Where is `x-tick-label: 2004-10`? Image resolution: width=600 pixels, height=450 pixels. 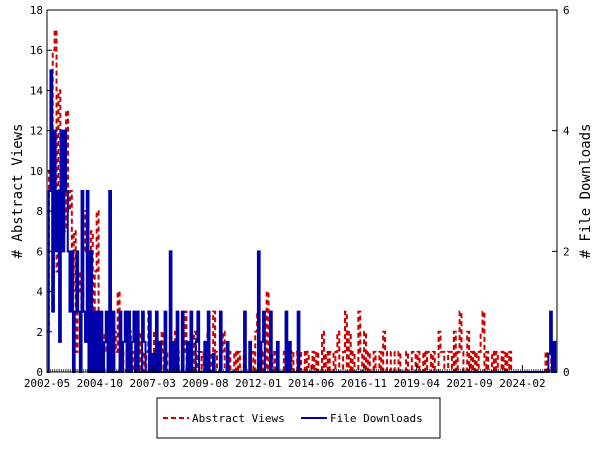
x-tick-label: 2004-10 is located at coordinates (100, 383).